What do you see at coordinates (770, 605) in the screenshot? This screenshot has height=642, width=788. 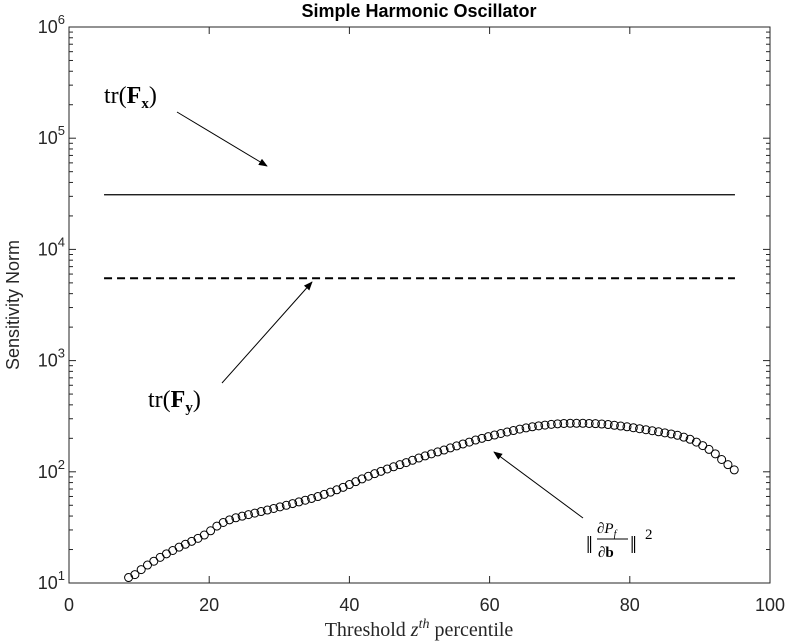 I see `x-tick-label: 100` at bounding box center [770, 605].